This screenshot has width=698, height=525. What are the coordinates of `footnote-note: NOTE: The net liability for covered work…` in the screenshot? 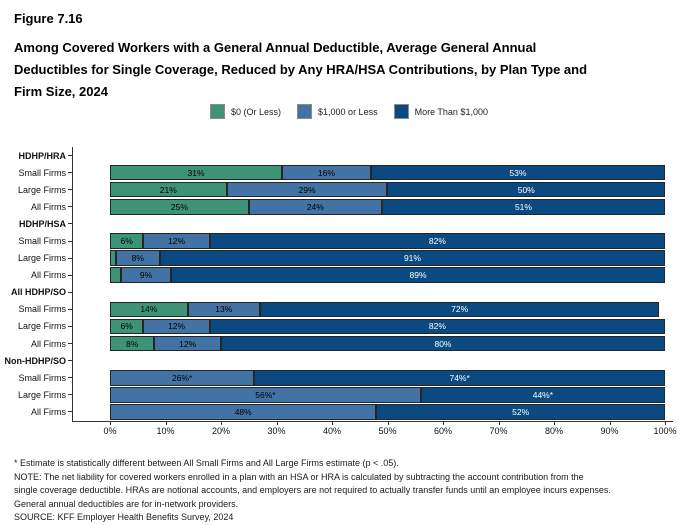 It's located at (299, 476).